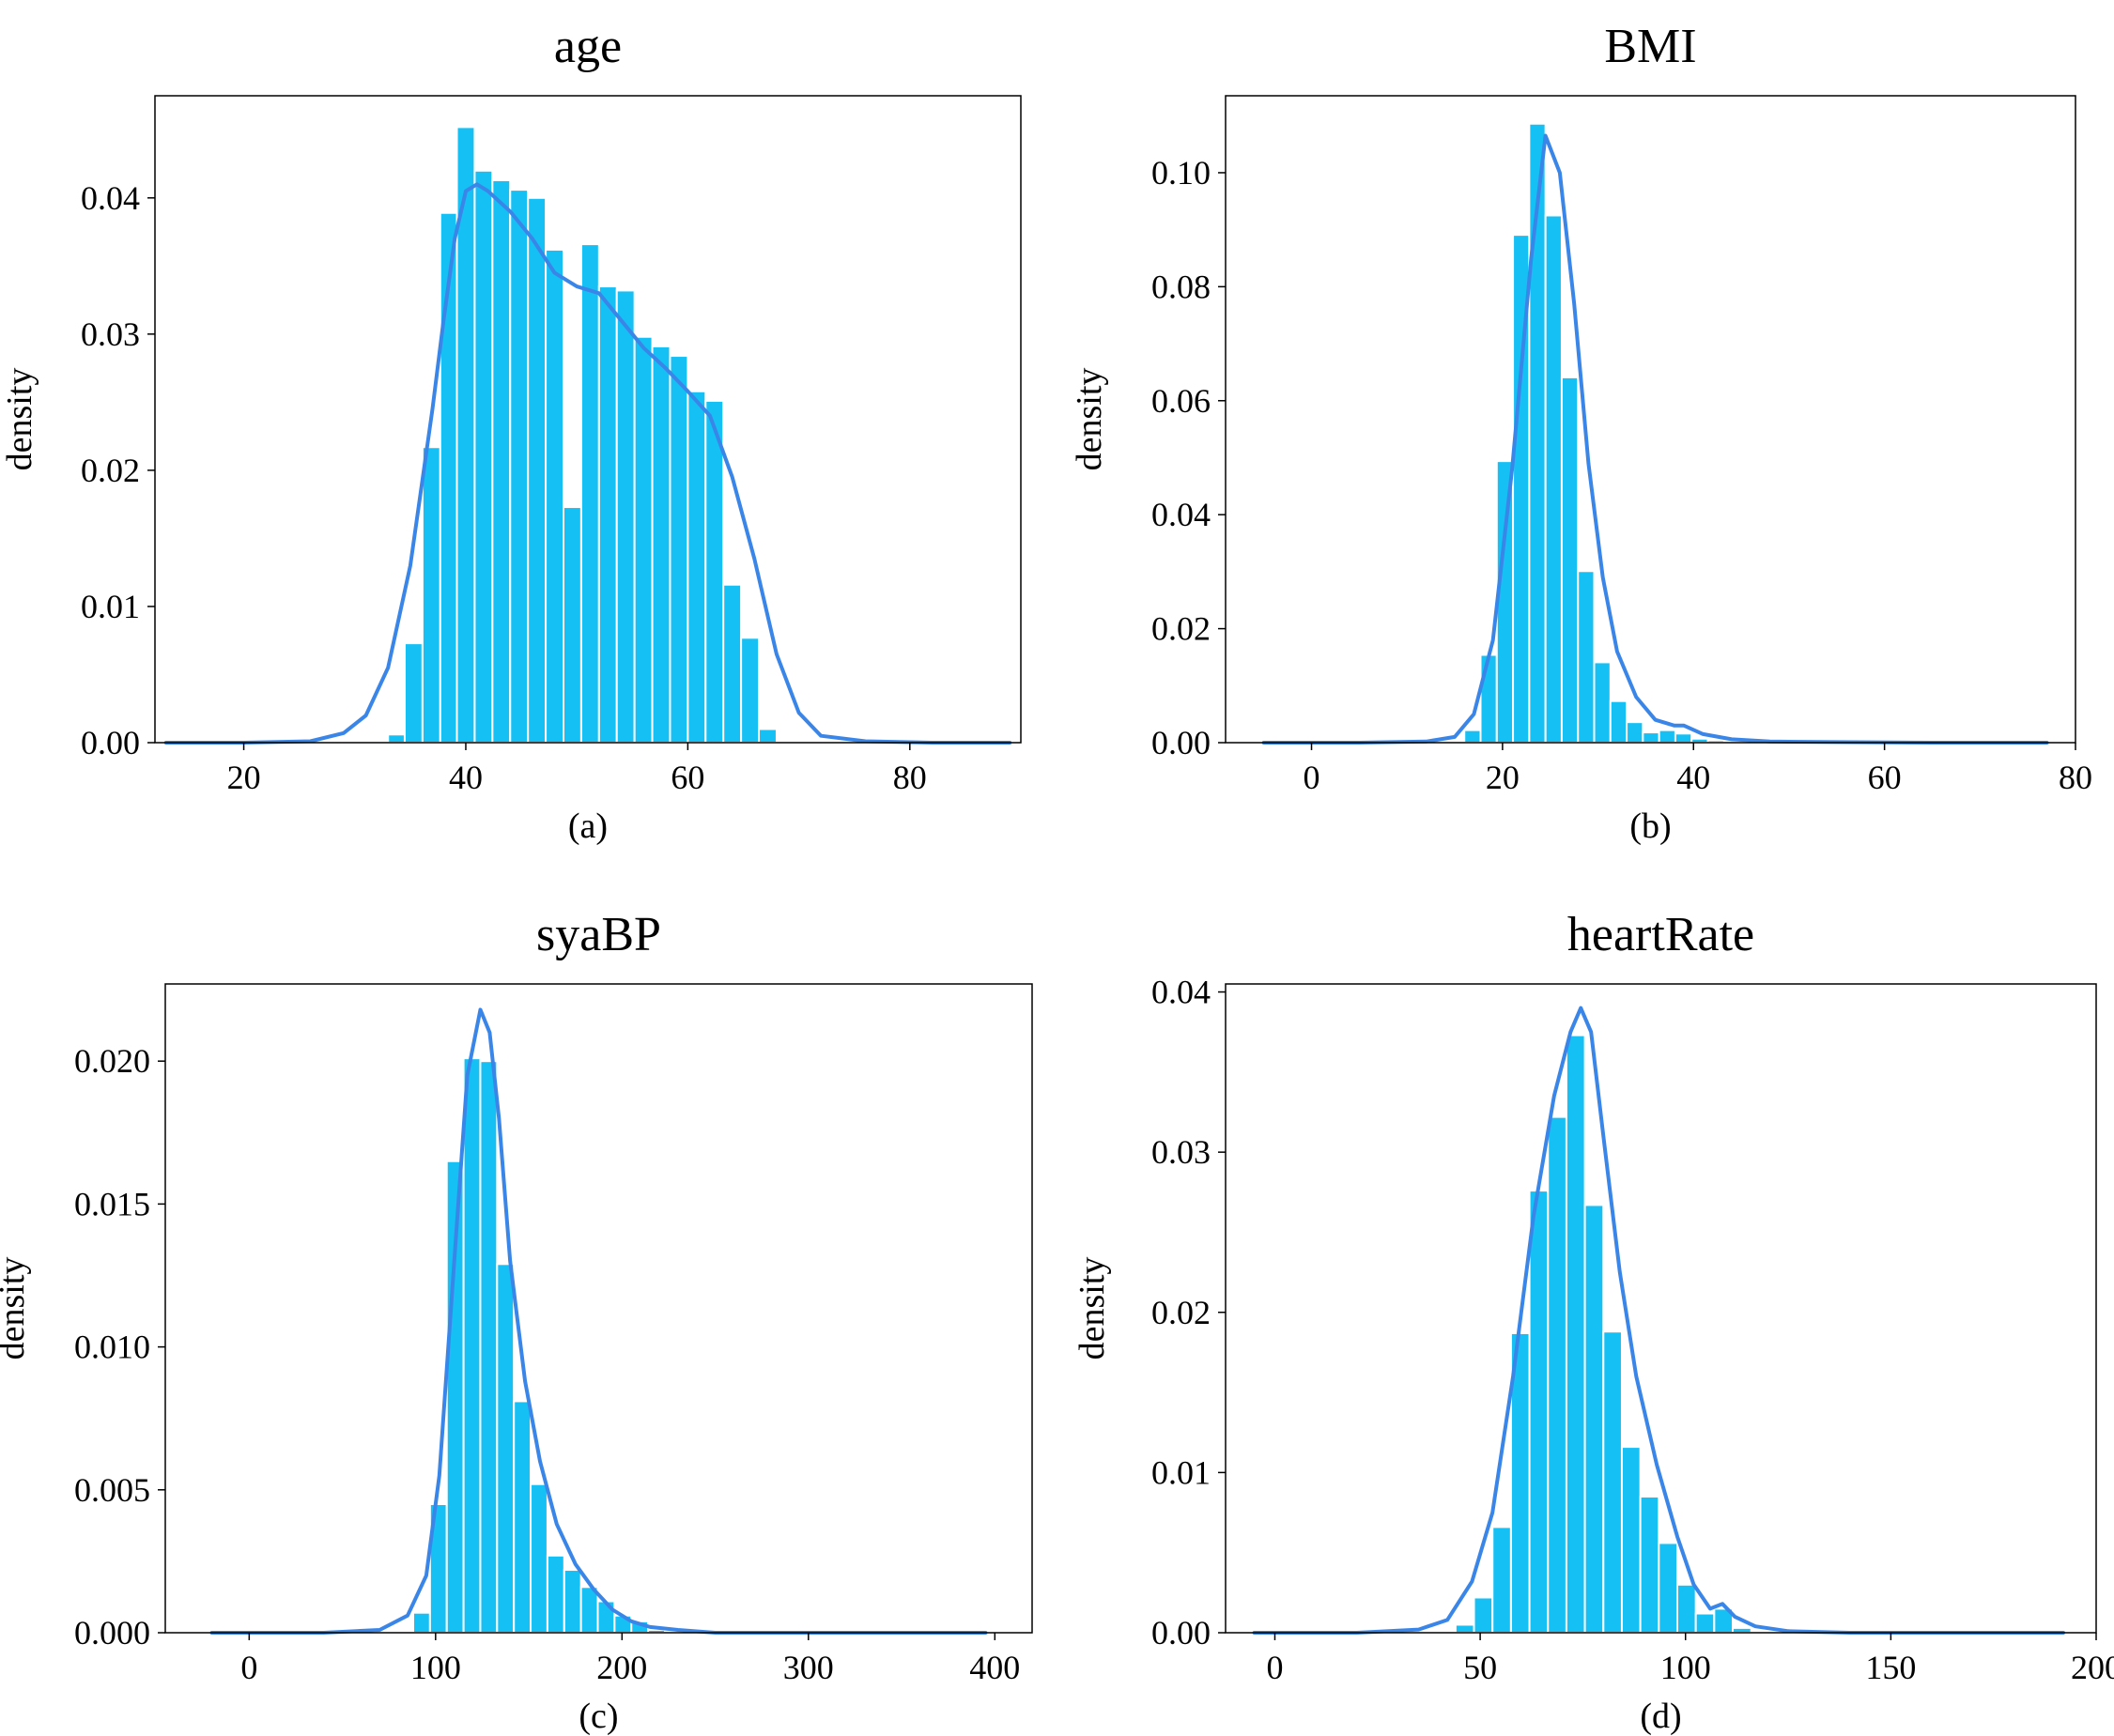 Image resolution: width=2114 pixels, height=1736 pixels. Describe the element at coordinates (1181, 286) in the screenshot. I see `y-tick-label: 0.08` at that location.